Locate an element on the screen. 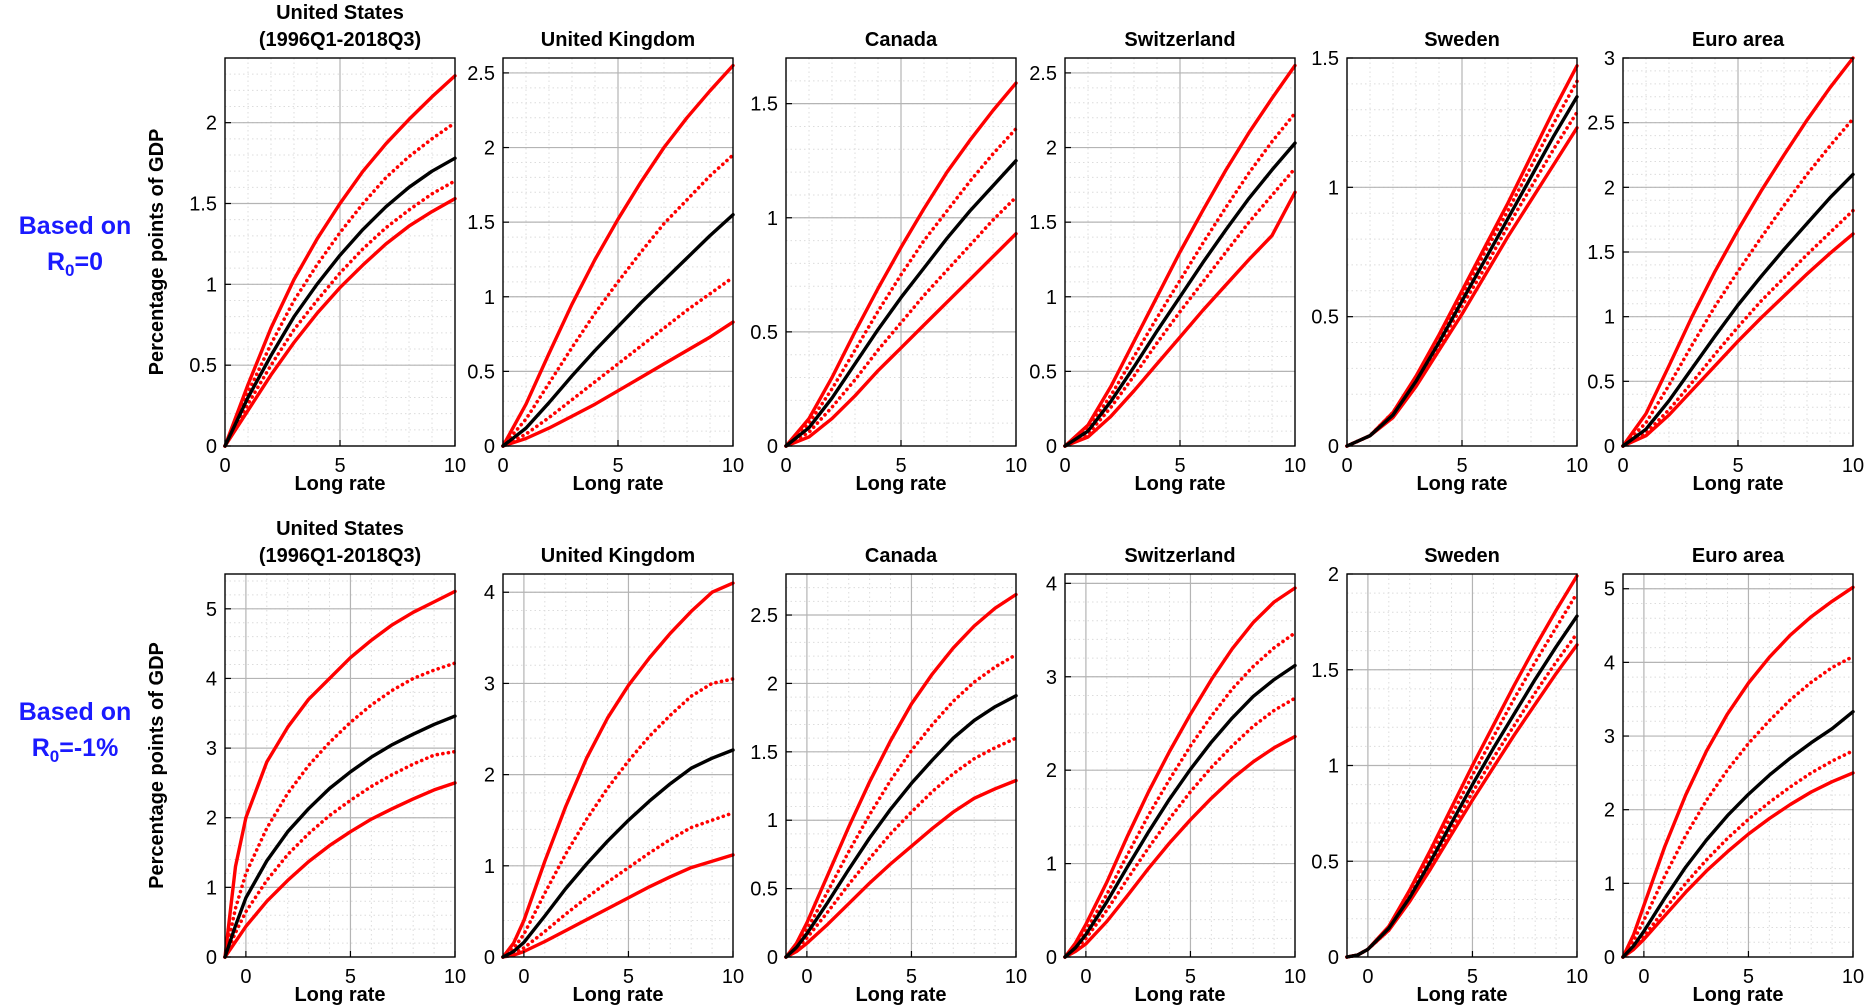  chart-title: United States is located at coordinates (340, 529).